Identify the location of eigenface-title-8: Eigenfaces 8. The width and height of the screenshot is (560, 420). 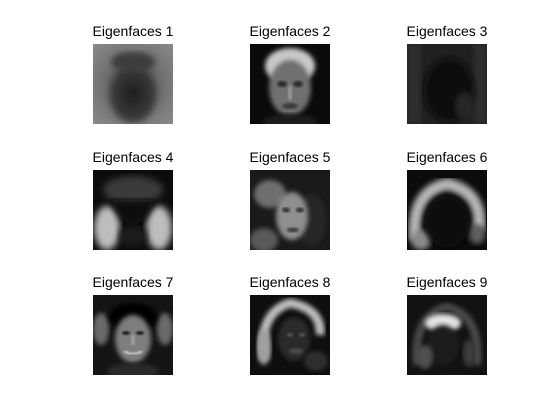
(290, 282).